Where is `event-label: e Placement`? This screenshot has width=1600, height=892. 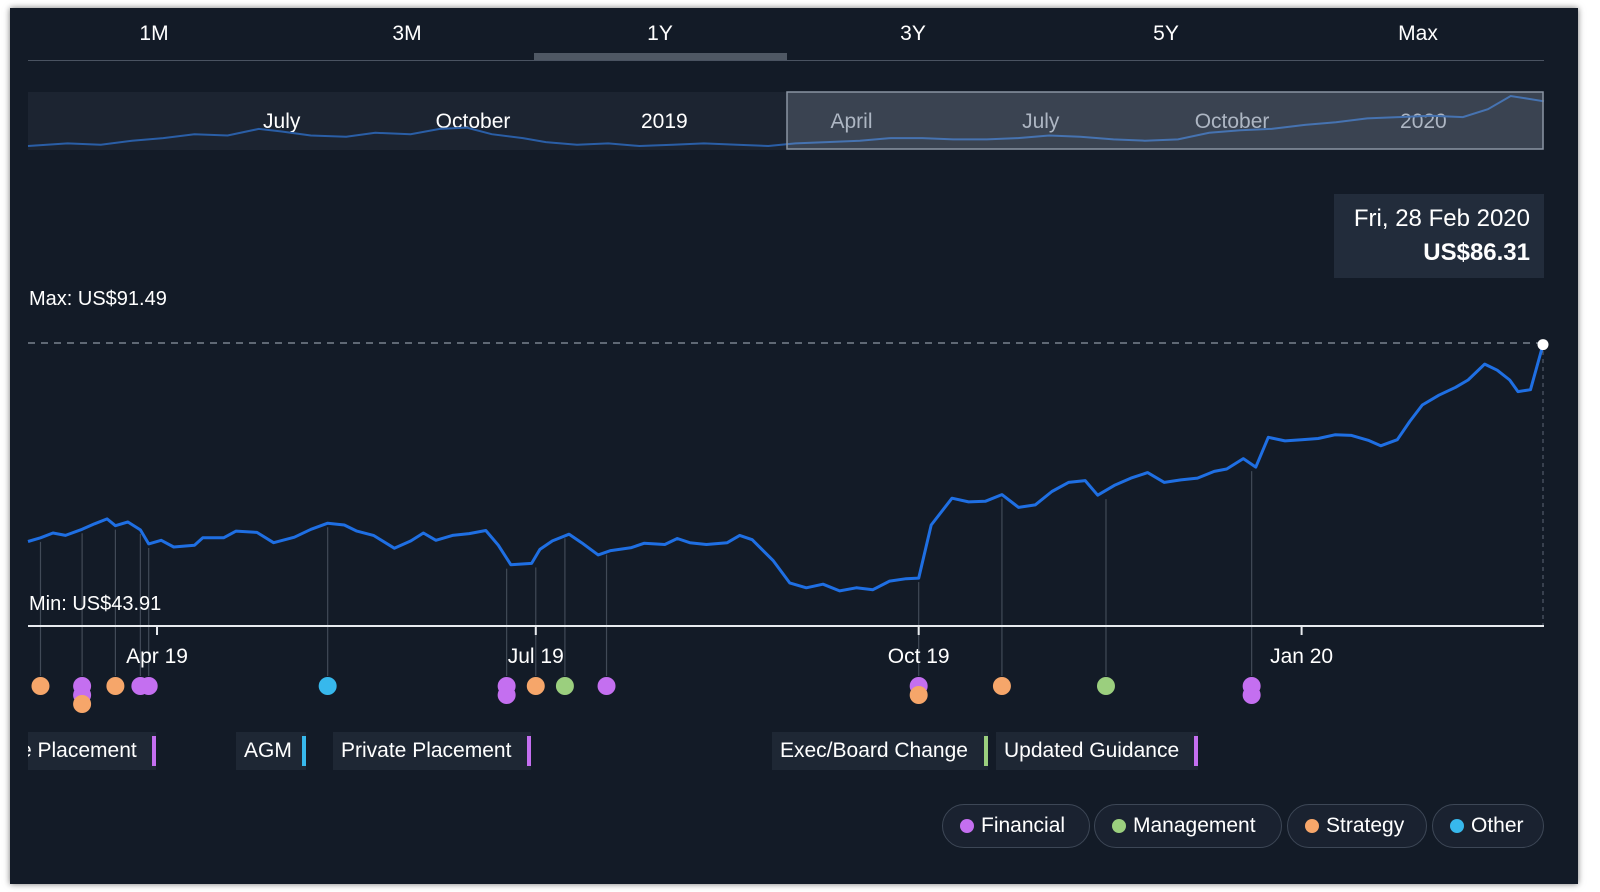
event-label: e Placement is located at coordinates (92, 751).